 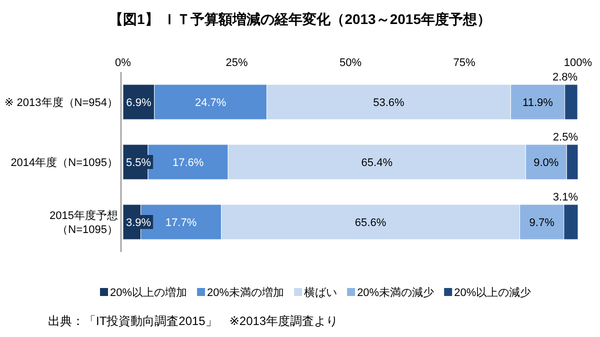 I want to click on x-tick-label: 0%, so click(x=123, y=63).